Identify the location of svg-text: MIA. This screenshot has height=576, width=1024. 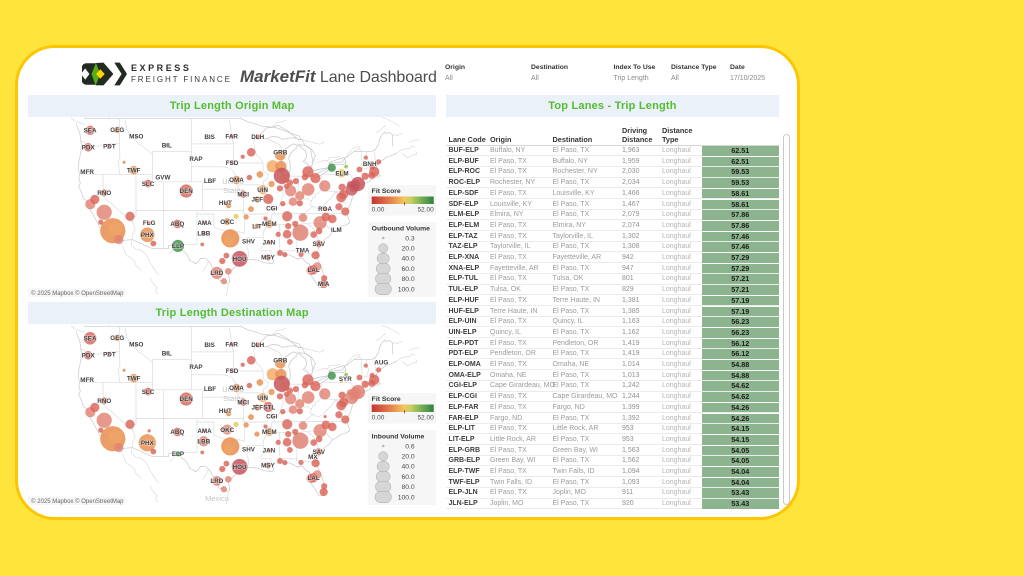
(324, 284).